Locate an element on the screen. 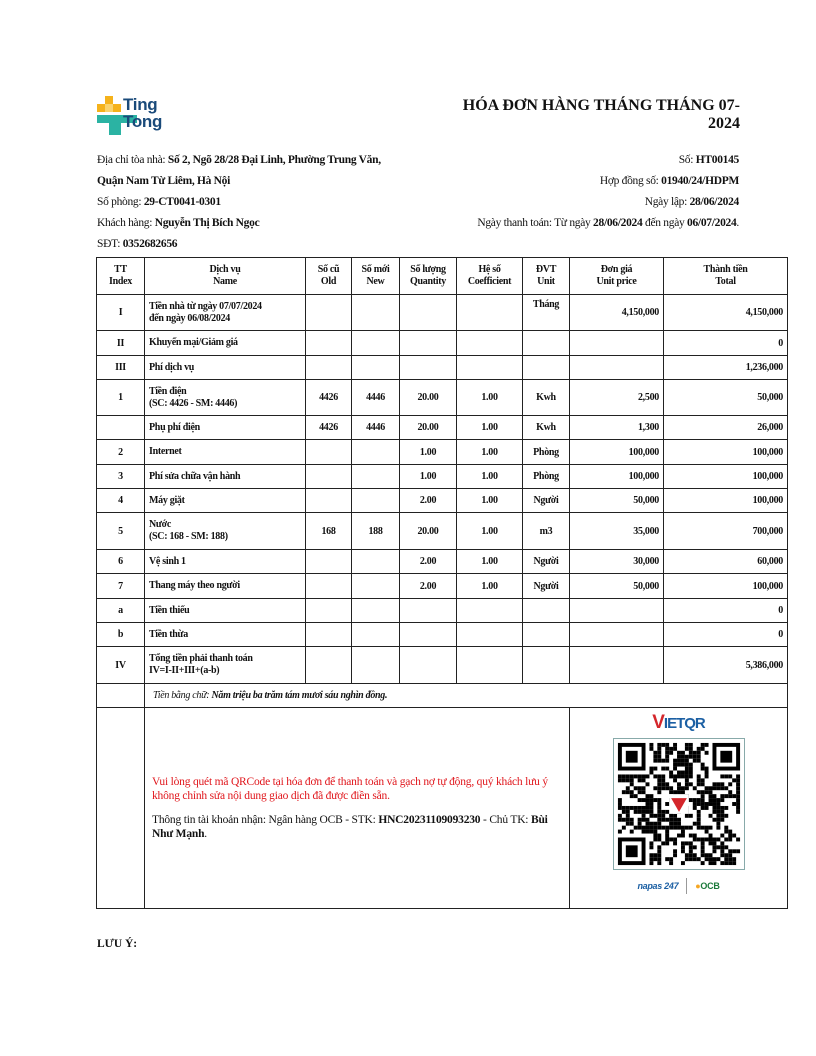  table-cell: 30,000 is located at coordinates (616, 561).